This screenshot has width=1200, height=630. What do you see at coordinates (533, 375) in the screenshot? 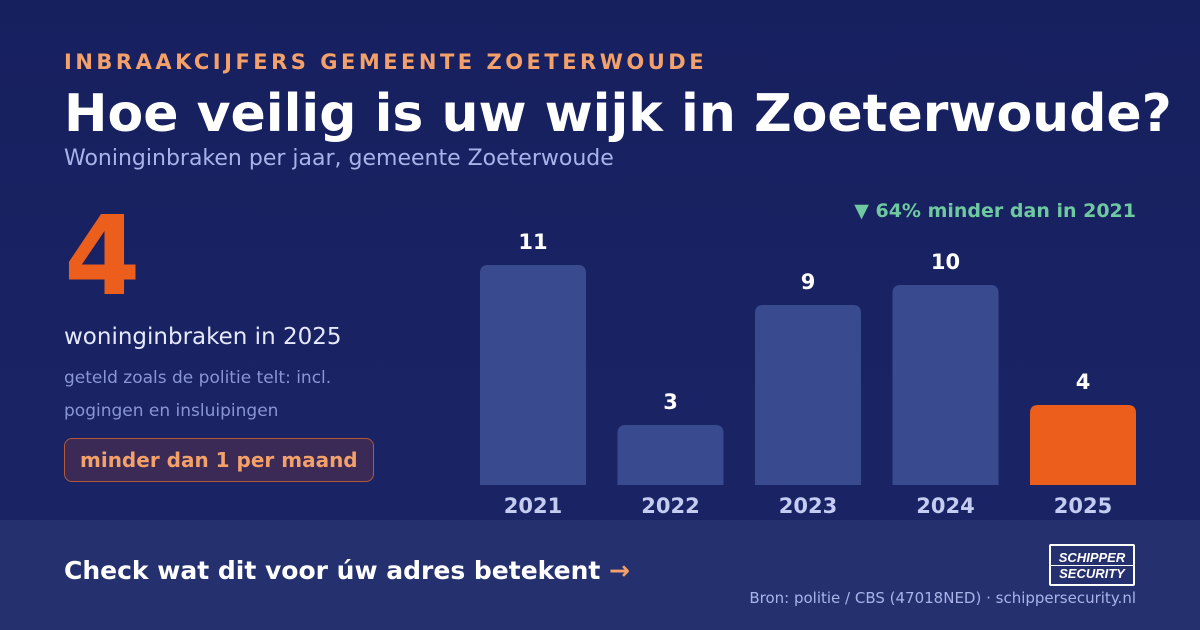
I see `bar-2021` at bounding box center [533, 375].